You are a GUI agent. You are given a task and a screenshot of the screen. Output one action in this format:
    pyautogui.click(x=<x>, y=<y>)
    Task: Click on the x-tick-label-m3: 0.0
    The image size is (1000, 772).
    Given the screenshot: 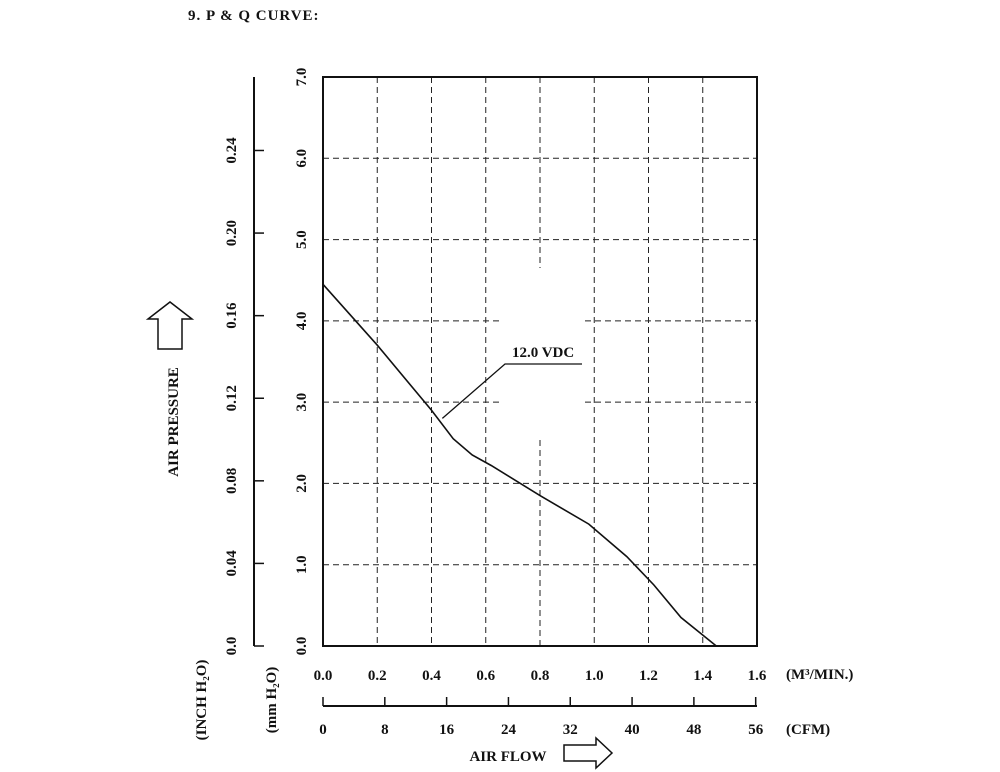 What is the action you would take?
    pyautogui.click(x=323, y=676)
    